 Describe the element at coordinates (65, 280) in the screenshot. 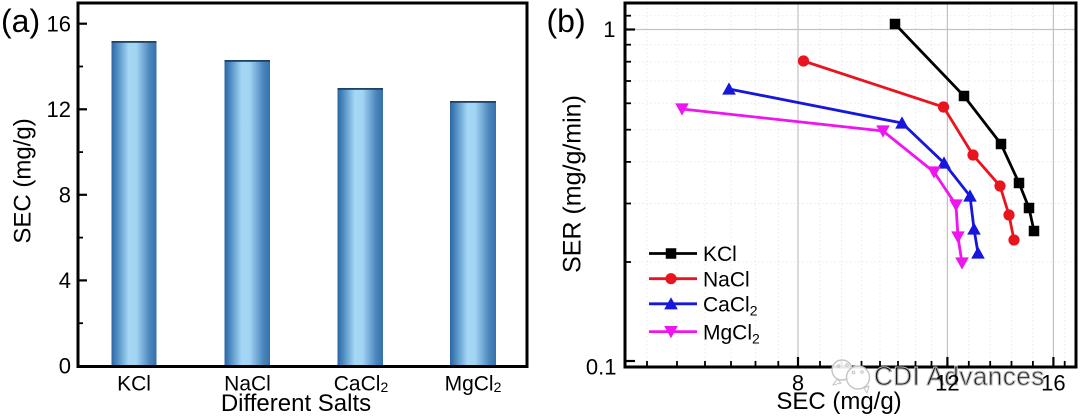

I see `svg-text: 4` at that location.